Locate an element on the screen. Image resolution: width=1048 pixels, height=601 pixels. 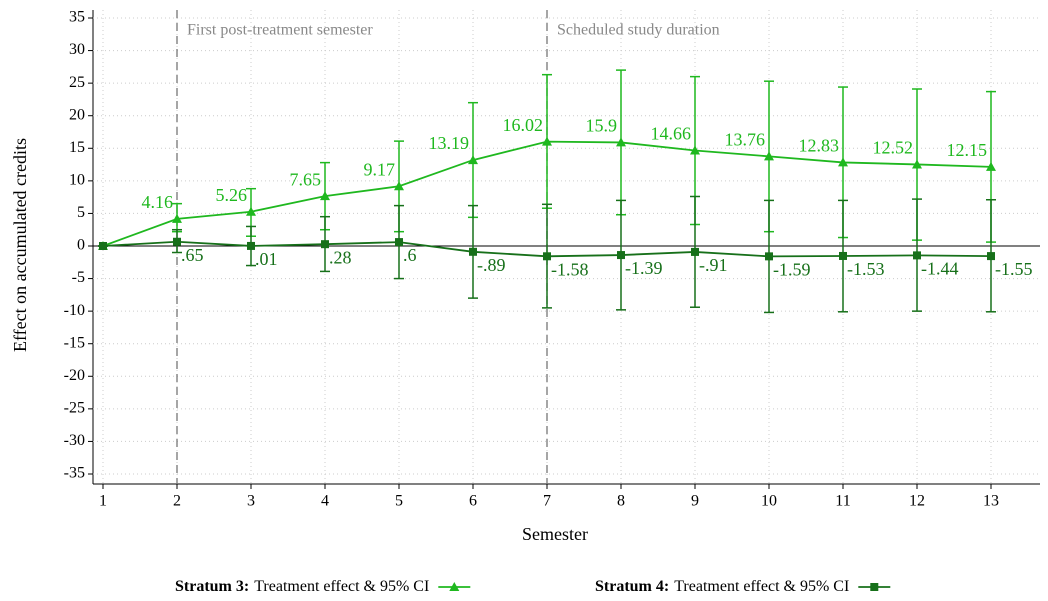
x-tick-label: 10 is located at coordinates (769, 501).